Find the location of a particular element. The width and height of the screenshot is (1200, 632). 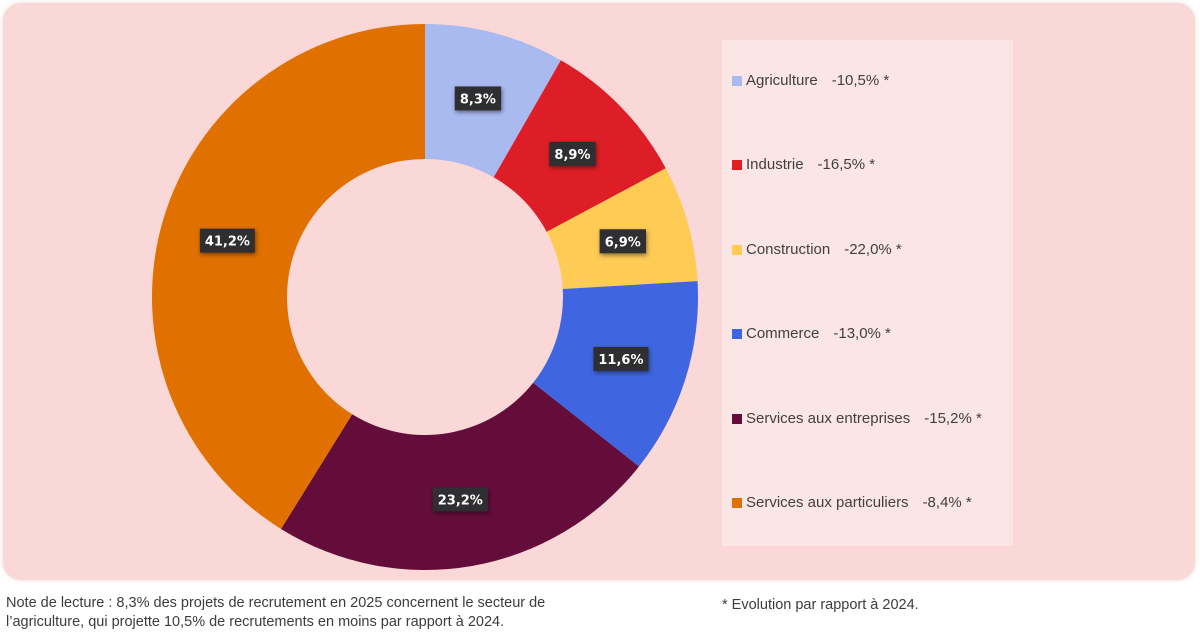

legend-item-agriculture: Agriculture -10,5% * is located at coordinates (810, 80).